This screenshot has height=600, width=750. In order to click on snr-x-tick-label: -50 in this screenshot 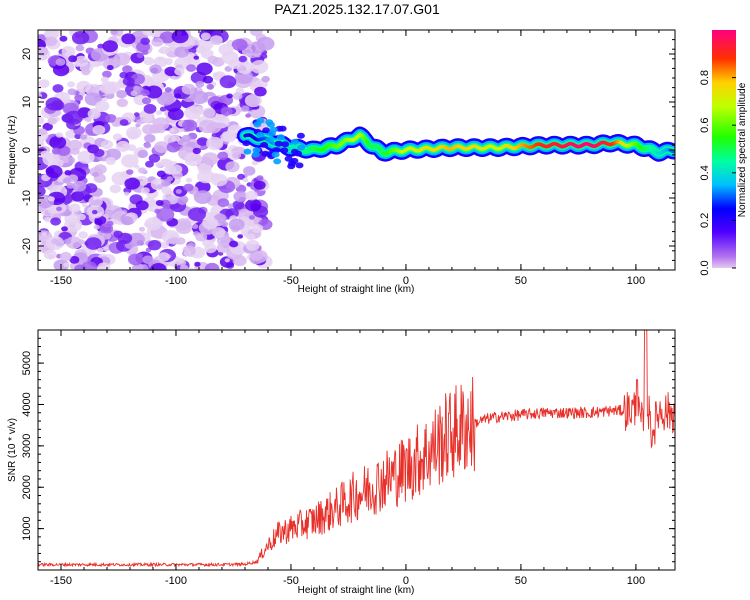, I will do `click(291, 581)`.